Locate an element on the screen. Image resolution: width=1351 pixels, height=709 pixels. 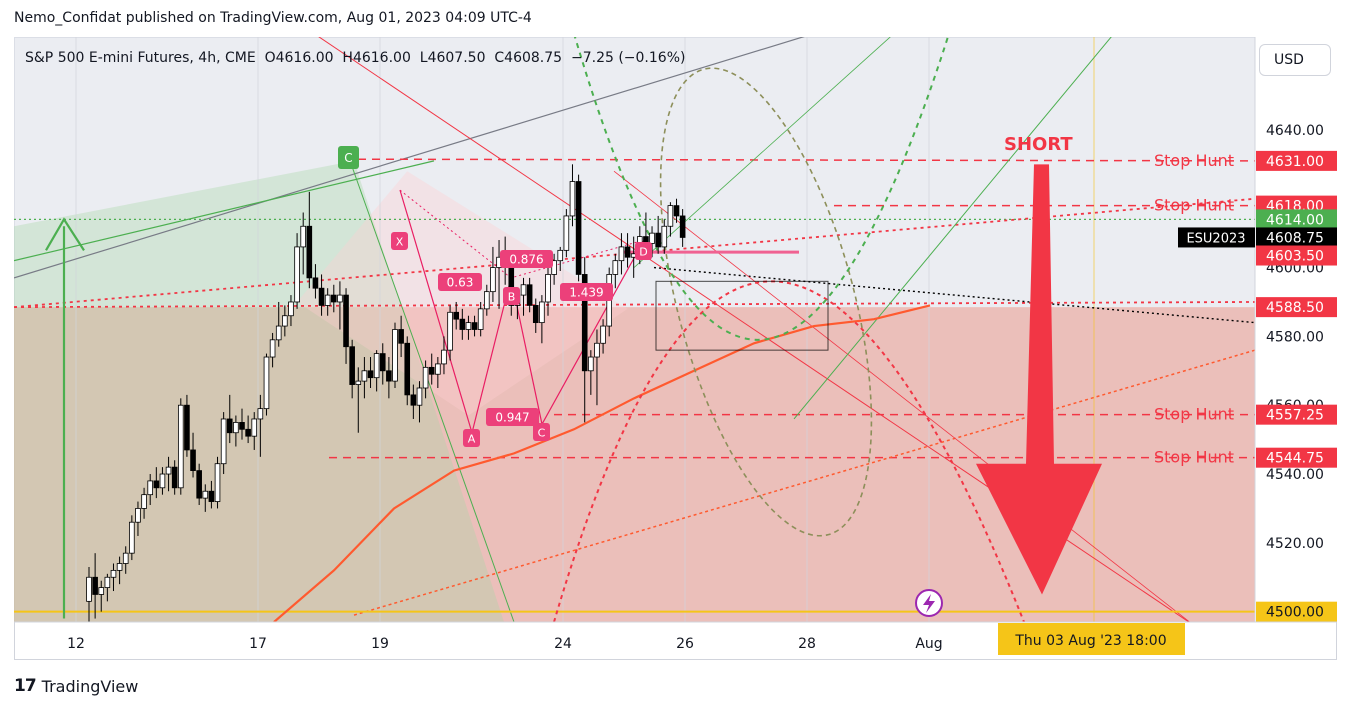
short-label: SHORT is located at coordinates (1038, 144).